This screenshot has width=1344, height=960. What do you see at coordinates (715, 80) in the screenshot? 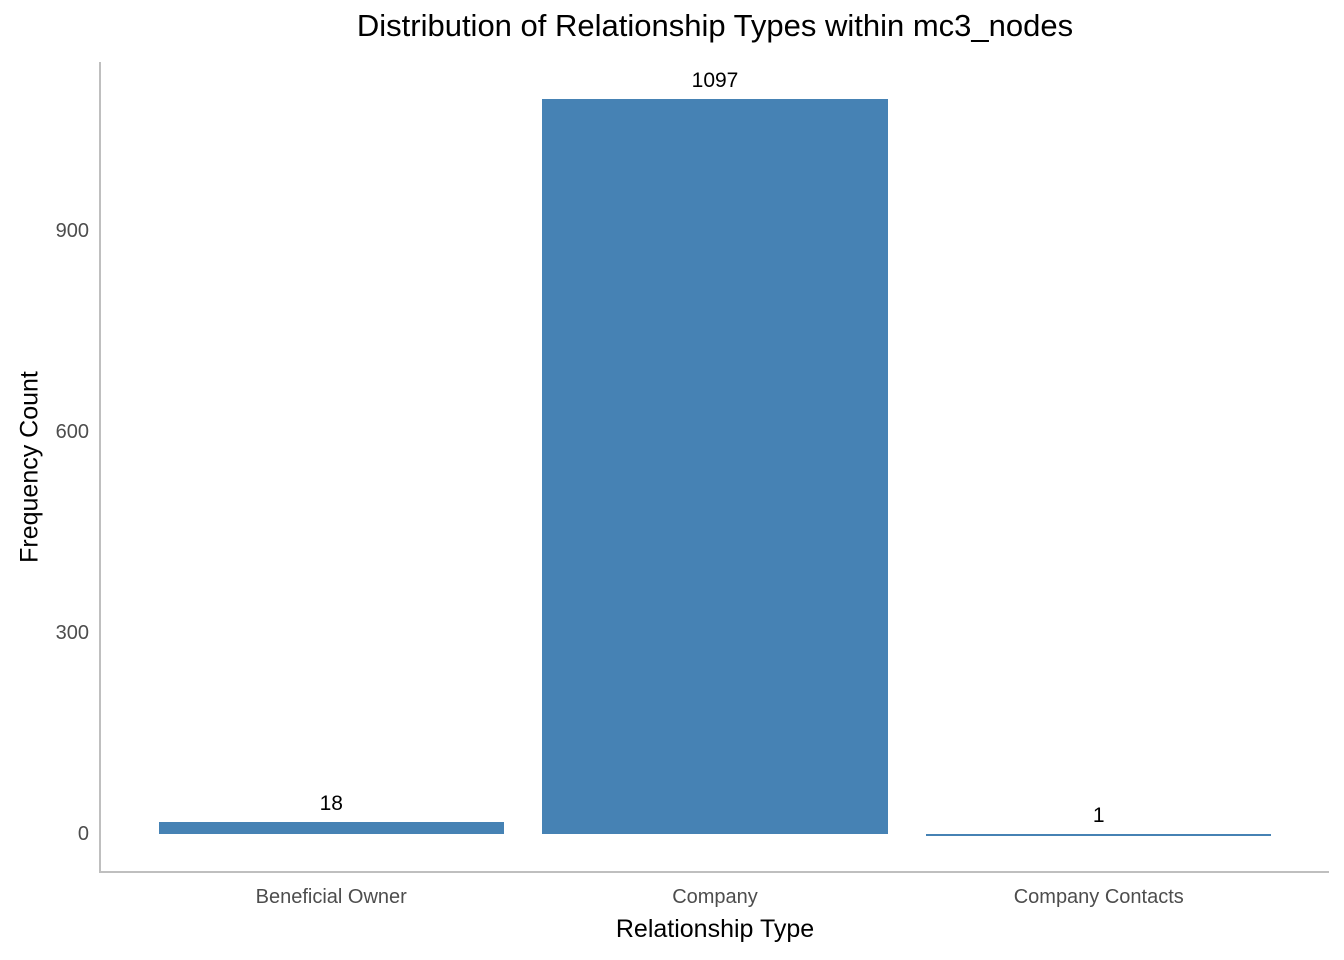
I see `bar-value-label: 1097` at bounding box center [715, 80].